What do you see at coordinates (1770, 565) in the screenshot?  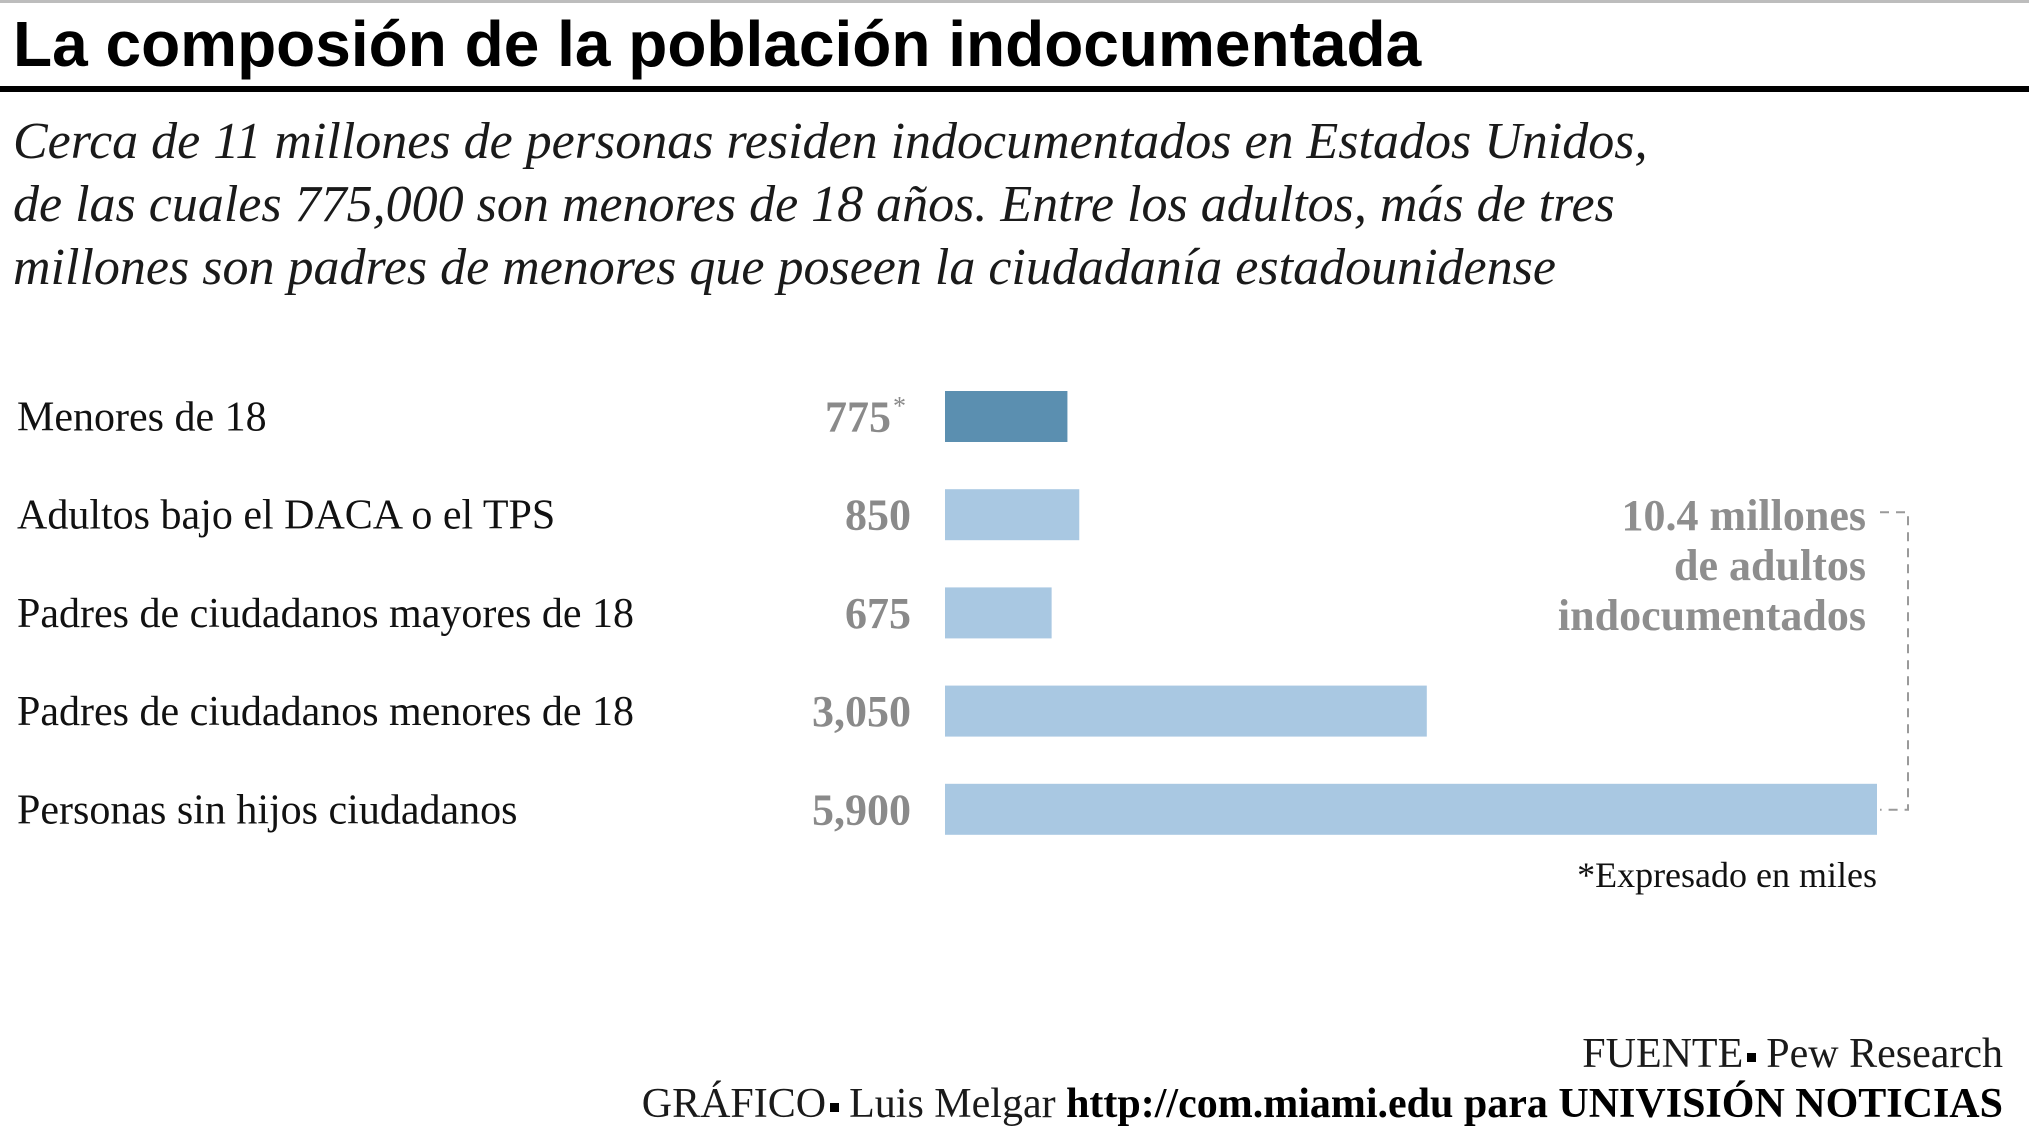 I see `bracket-label-line: de adultos` at bounding box center [1770, 565].